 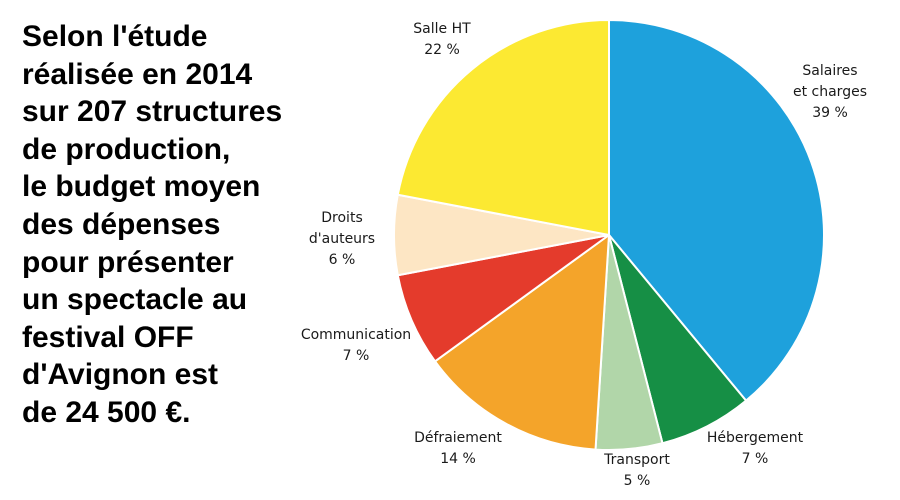 What do you see at coordinates (108, 337) in the screenshot?
I see `intro-line: festival OFF` at bounding box center [108, 337].